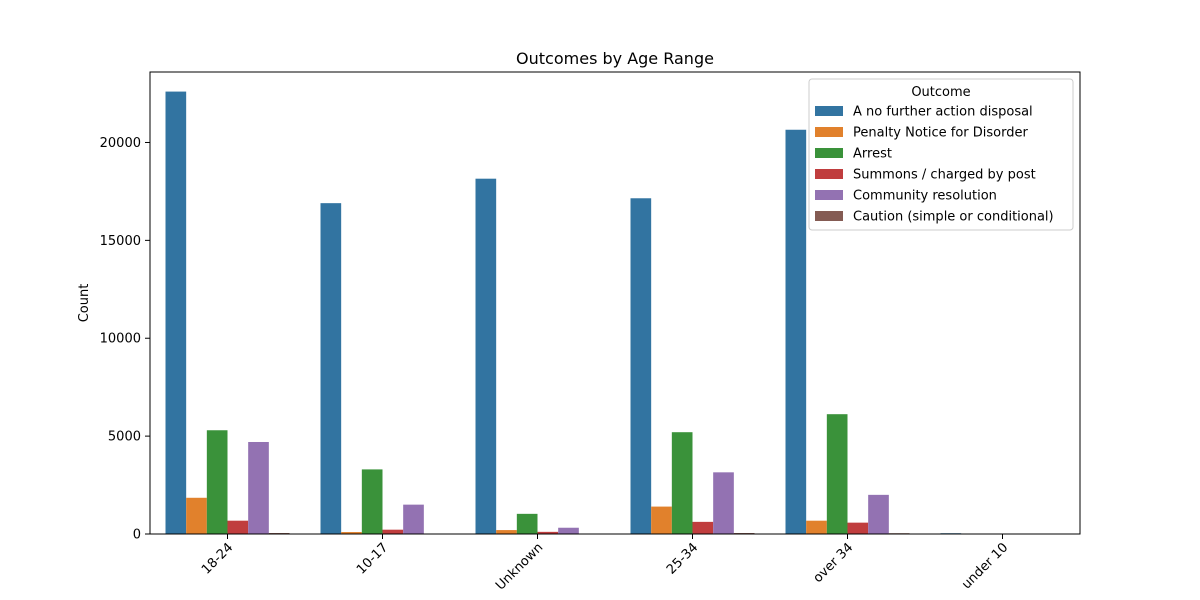 This screenshot has height=600, width=1200. I want to click on legend-label: A no further action disposal, so click(943, 112).